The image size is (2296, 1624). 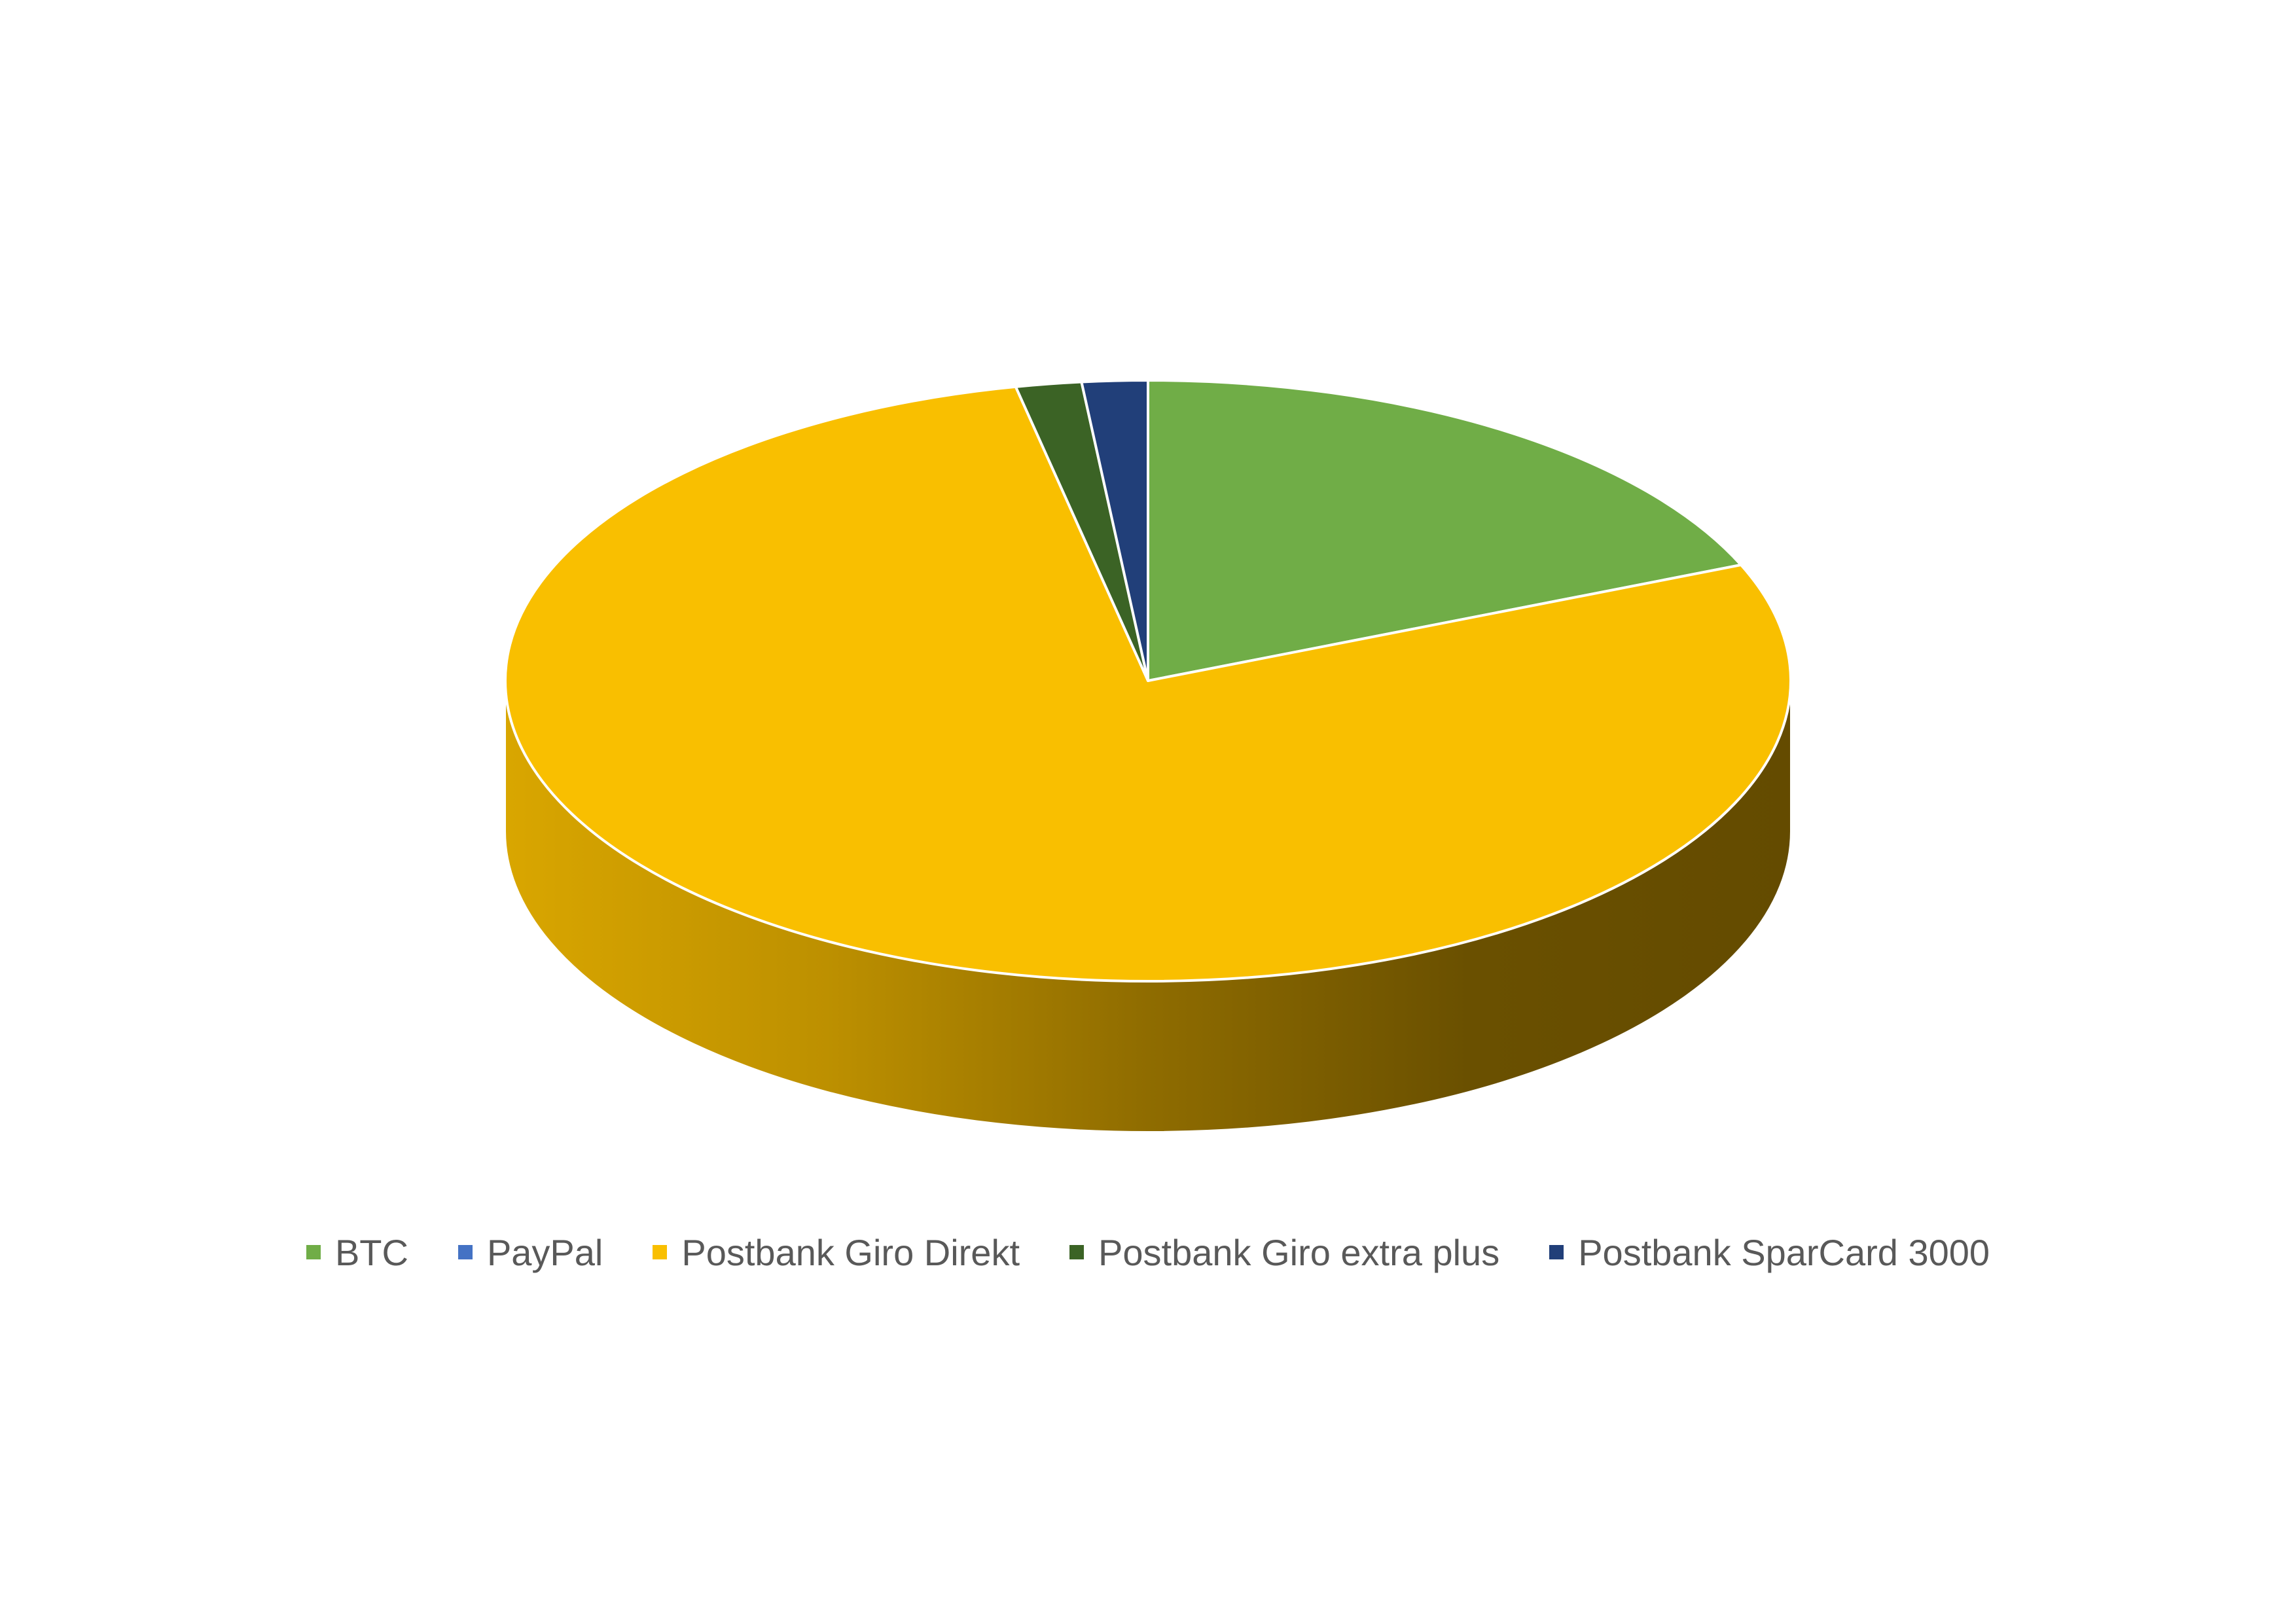 What do you see at coordinates (850, 1252) in the screenshot?
I see `legend-label: Postbank Giro Direkt` at bounding box center [850, 1252].